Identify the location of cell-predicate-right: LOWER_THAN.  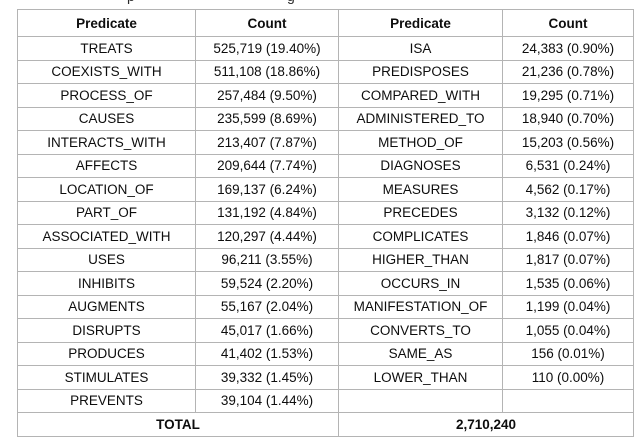
(420, 377).